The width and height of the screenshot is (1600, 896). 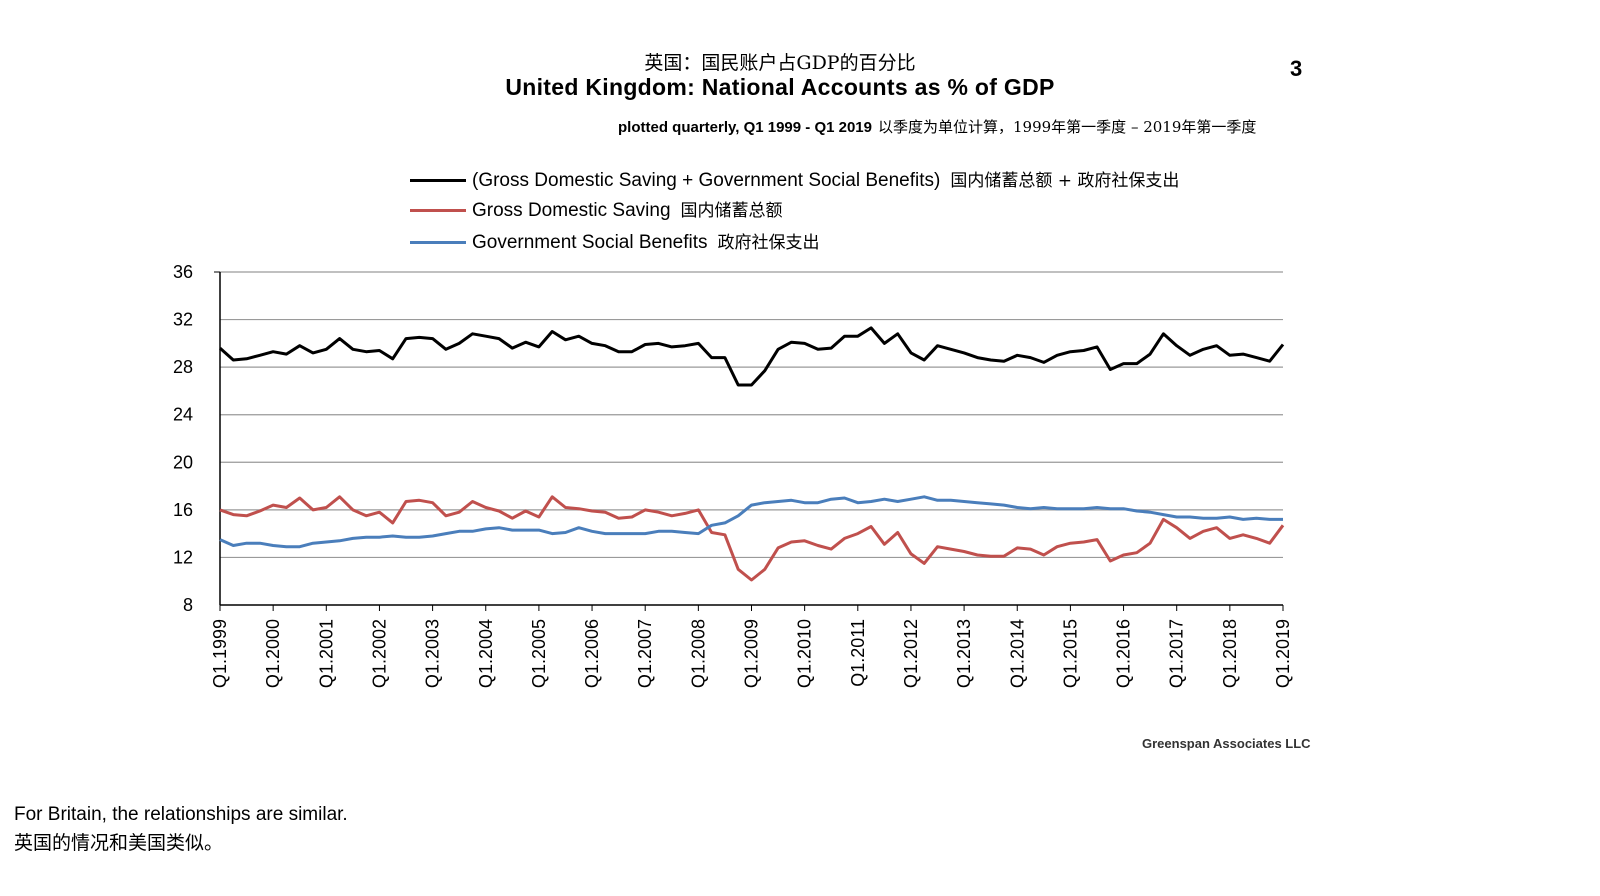 I want to click on x-tick-label: Q1.2012, so click(x=911, y=653).